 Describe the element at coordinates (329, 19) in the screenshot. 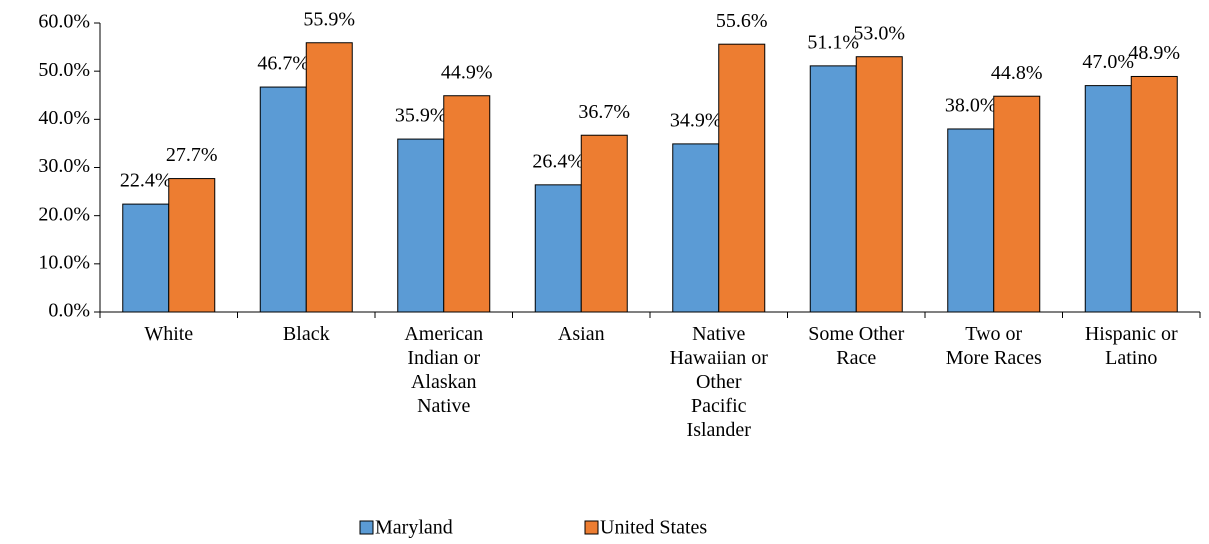

I see `data-label: 55.9%` at that location.